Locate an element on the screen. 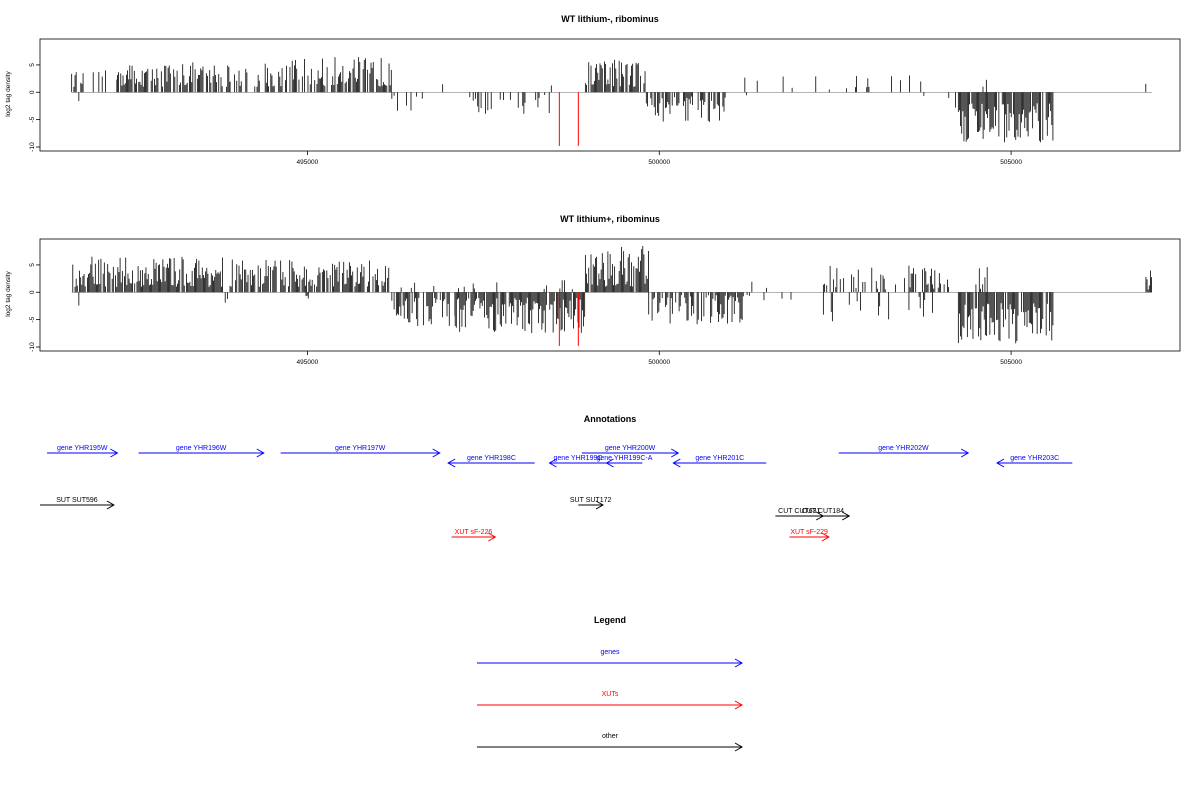 This screenshot has width=1200, height=800. feature-gene-yhr202w: gene YHR202W is located at coordinates (904, 451).